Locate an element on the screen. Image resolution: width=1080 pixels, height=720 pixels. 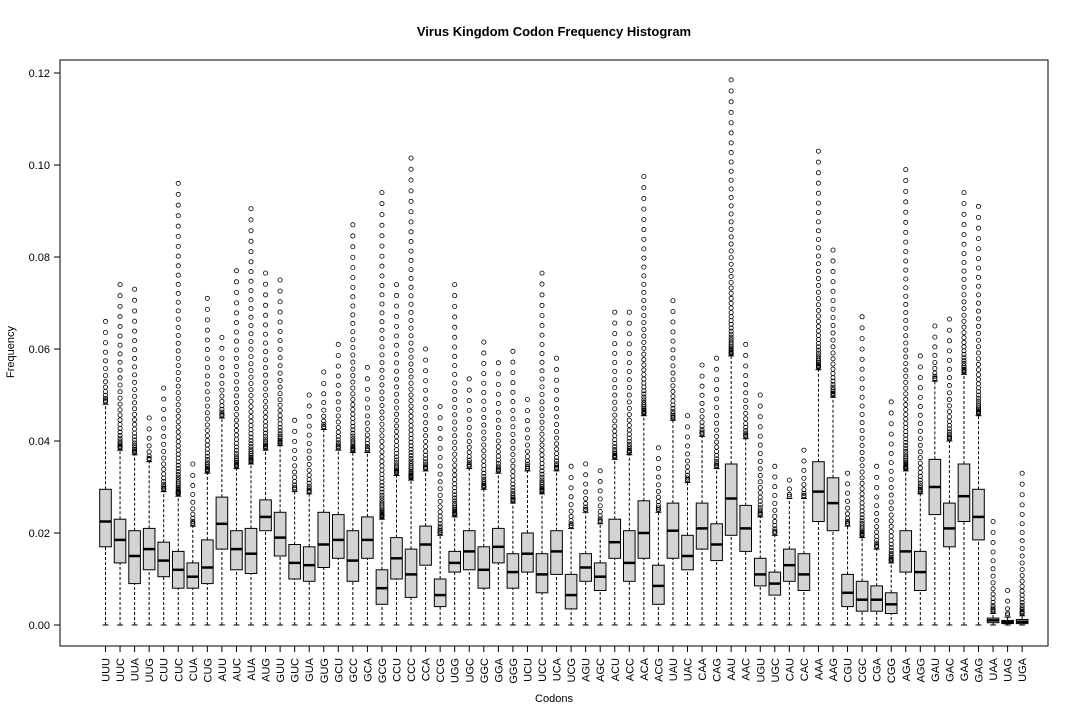
x-tick-label: CUA is located at coordinates (194, 669).